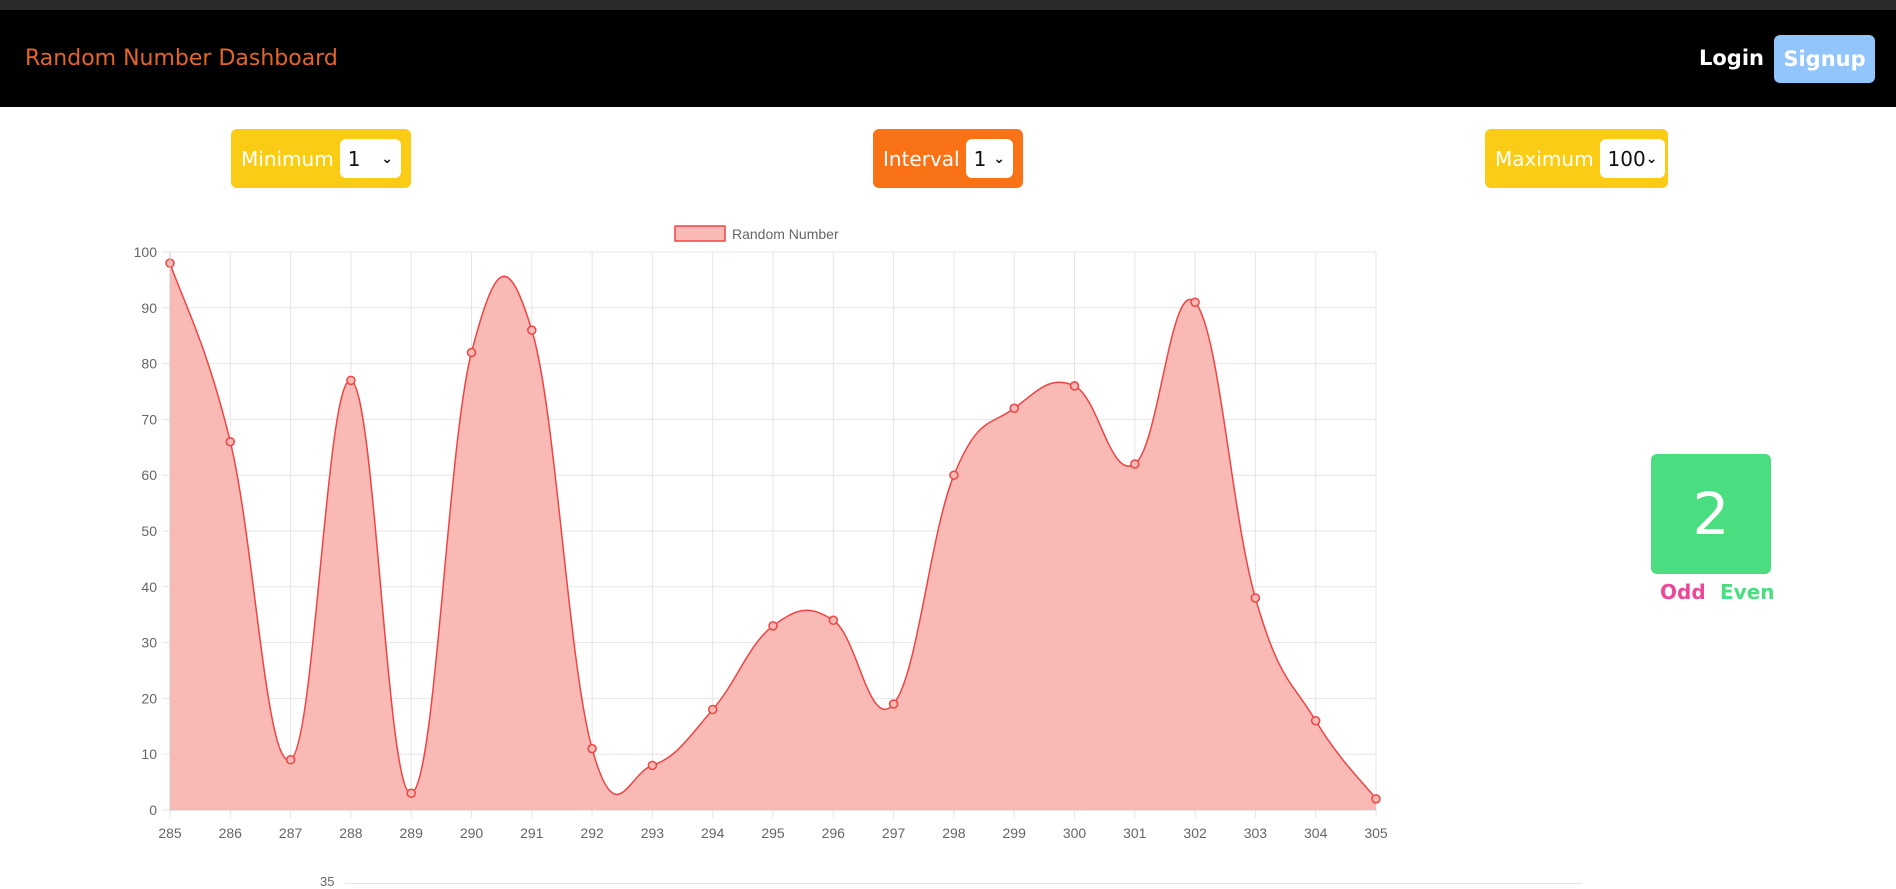  What do you see at coordinates (327, 881) in the screenshot?
I see `next-chart-tick-label: 35` at bounding box center [327, 881].